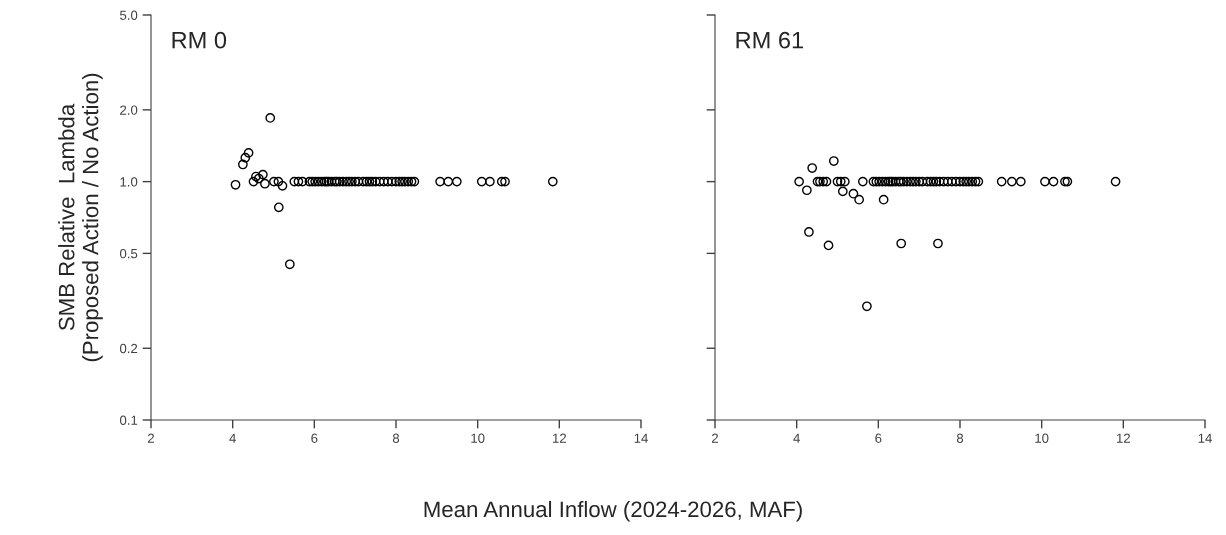 The image size is (1226, 535). I want to click on y-tick-label: 0.2, so click(128, 348).